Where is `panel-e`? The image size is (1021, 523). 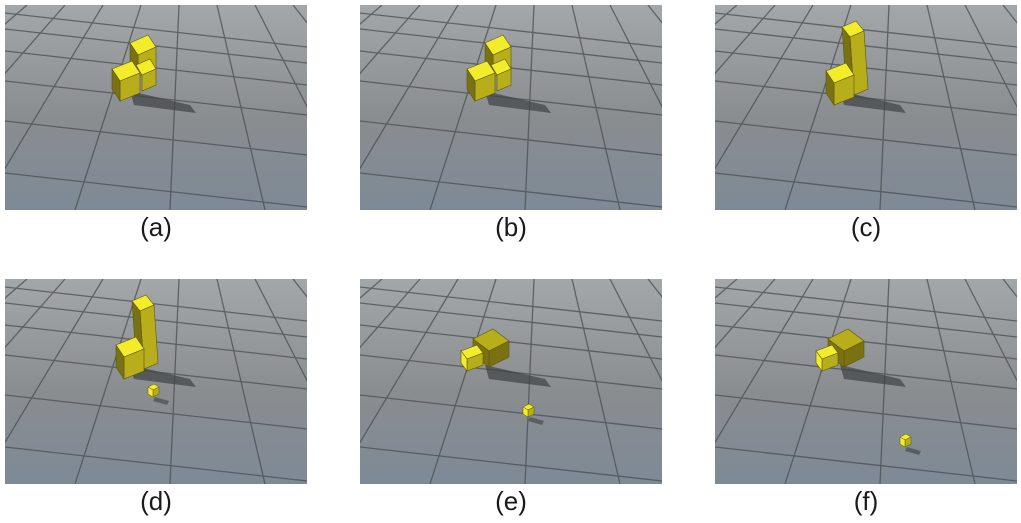 panel-e is located at coordinates (511, 381).